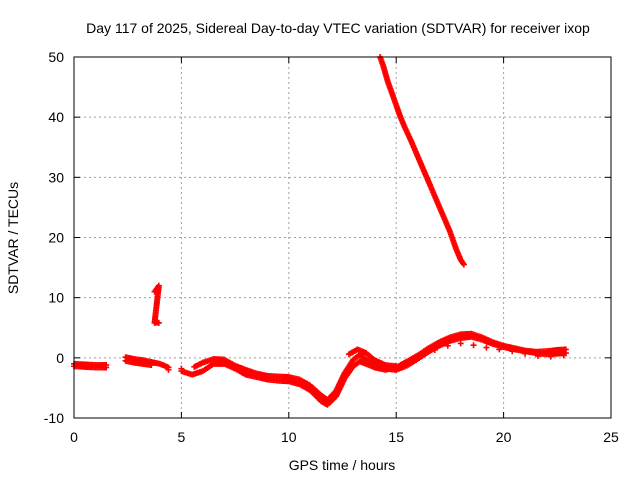  Describe the element at coordinates (56, 117) in the screenshot. I see `y-tick-label: 40` at that location.